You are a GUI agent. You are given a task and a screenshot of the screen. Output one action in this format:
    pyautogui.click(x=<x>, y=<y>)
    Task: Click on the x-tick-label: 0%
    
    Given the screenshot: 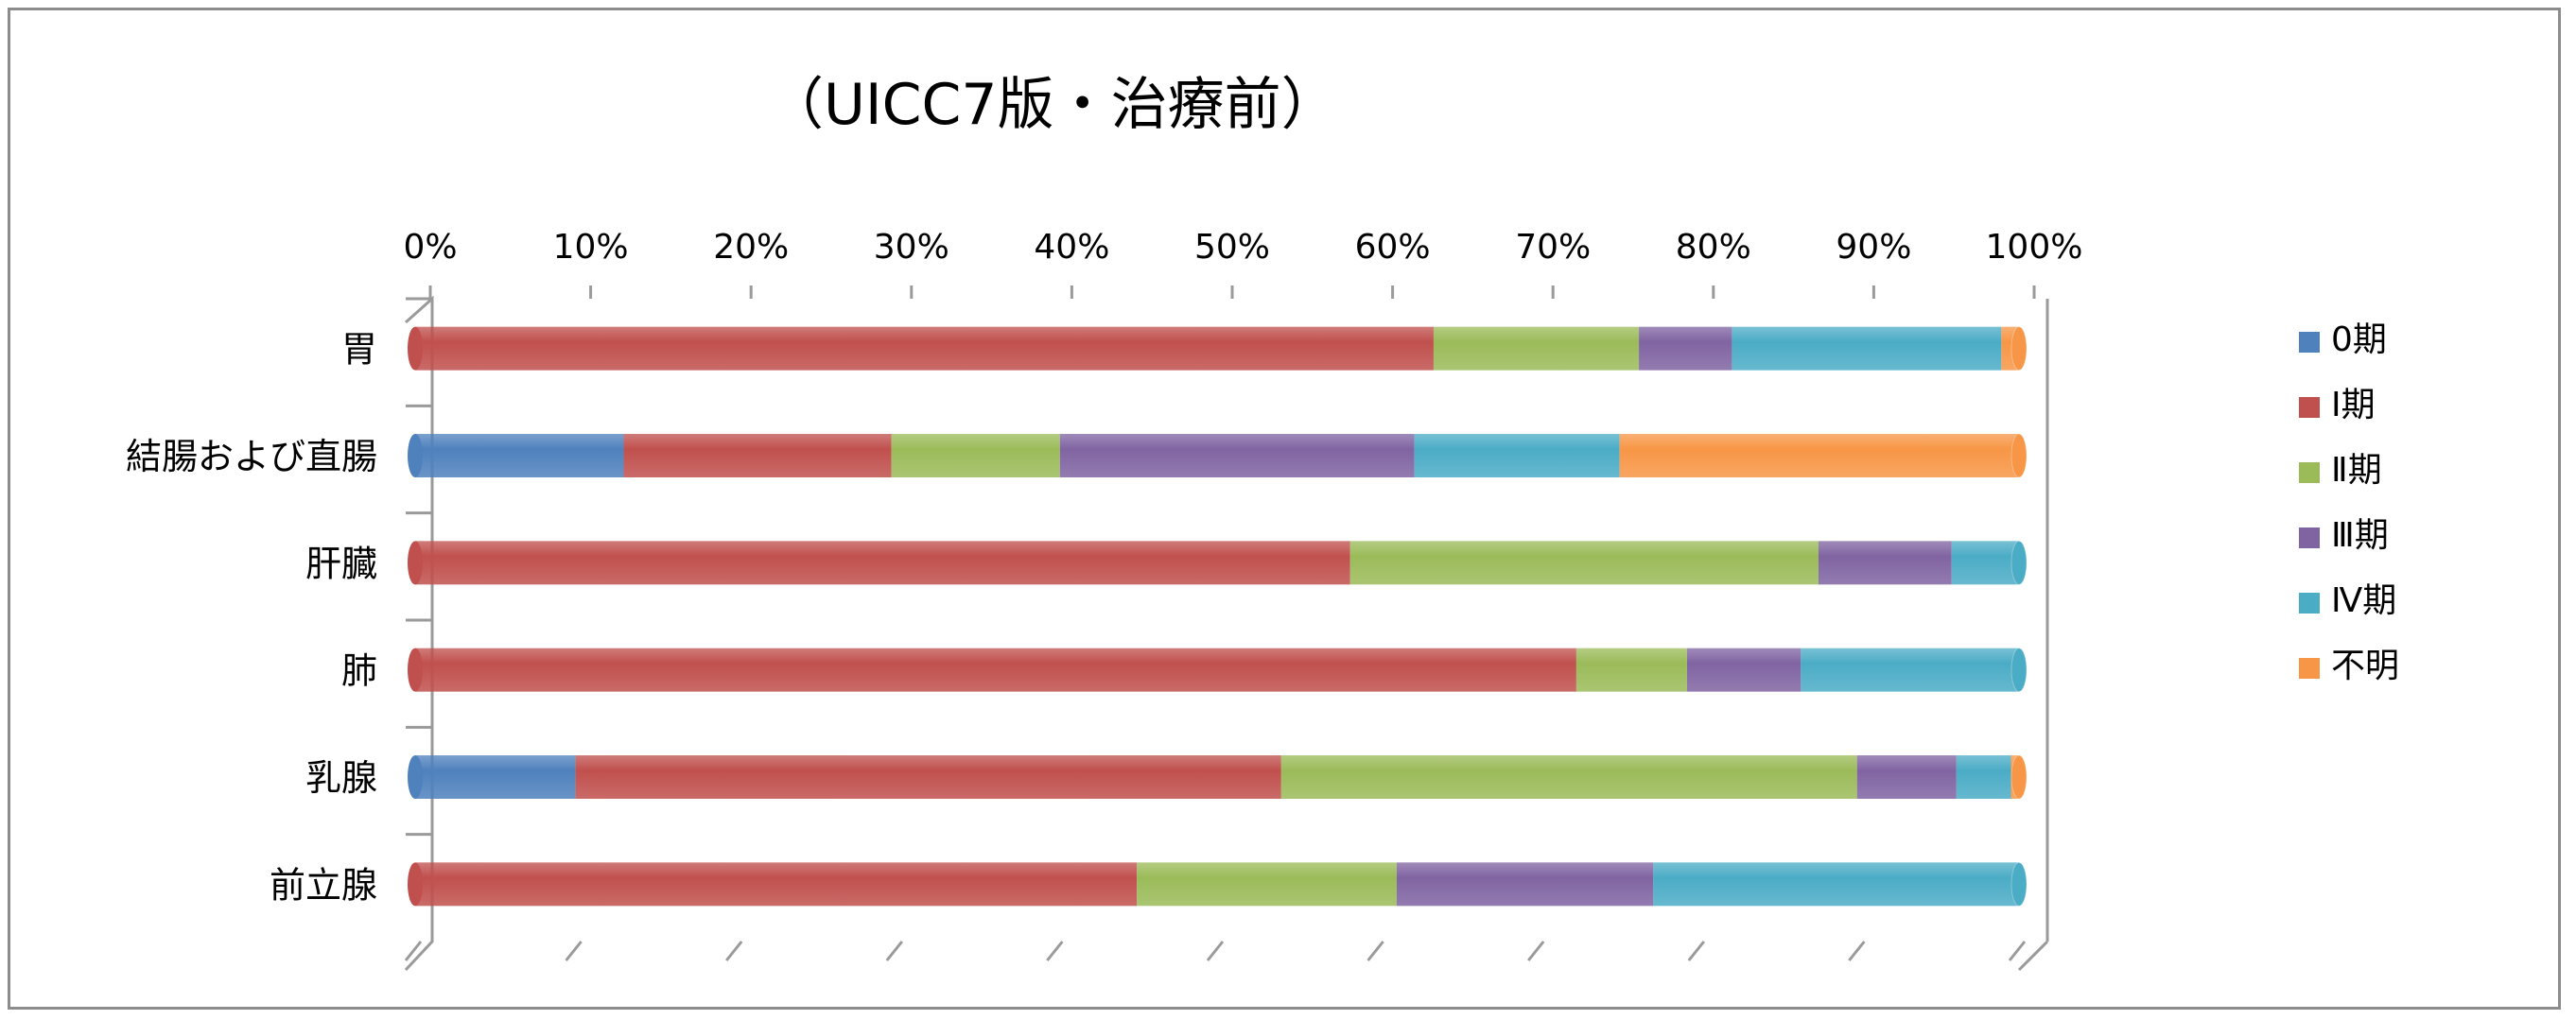 What is the action you would take?
    pyautogui.click(x=430, y=247)
    